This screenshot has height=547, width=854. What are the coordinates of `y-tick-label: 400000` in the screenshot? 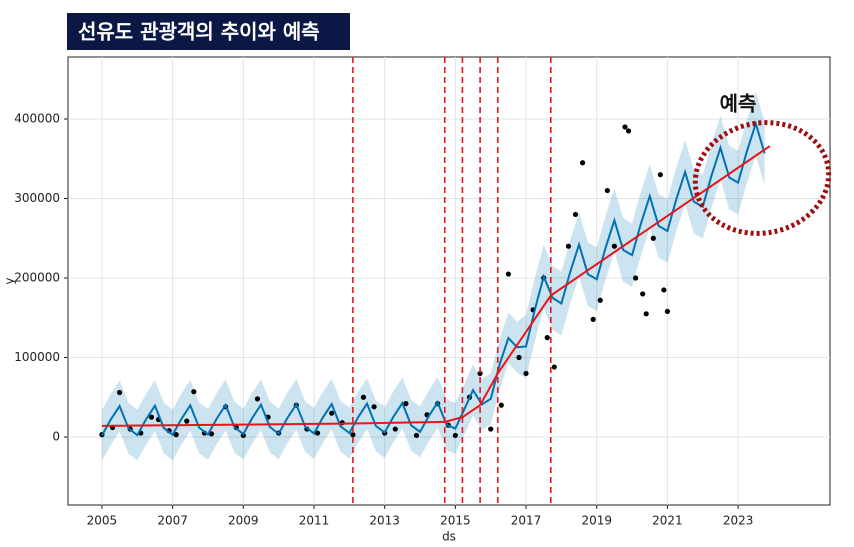 It's located at (37, 119).